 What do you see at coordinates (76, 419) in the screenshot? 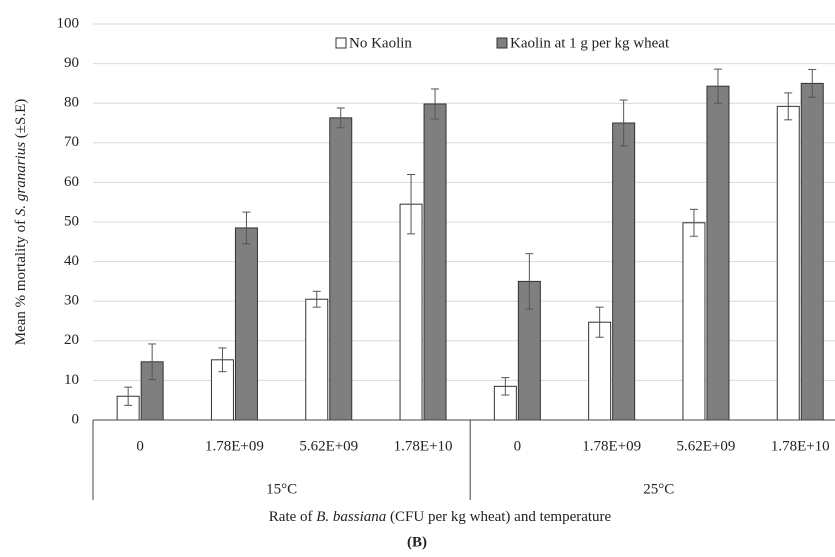
I see `y-tick-label: 0` at bounding box center [76, 419].